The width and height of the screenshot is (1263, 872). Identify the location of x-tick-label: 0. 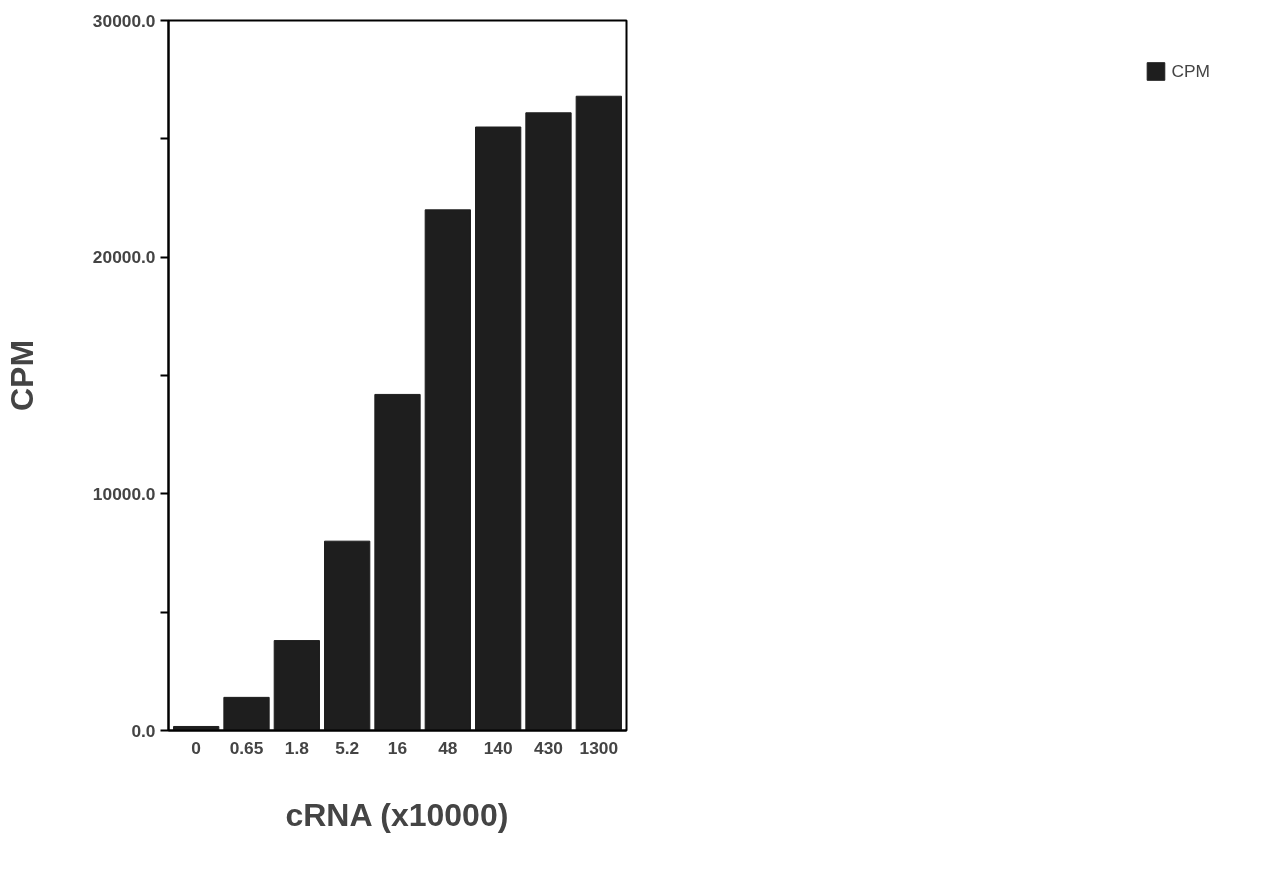
(196, 747).